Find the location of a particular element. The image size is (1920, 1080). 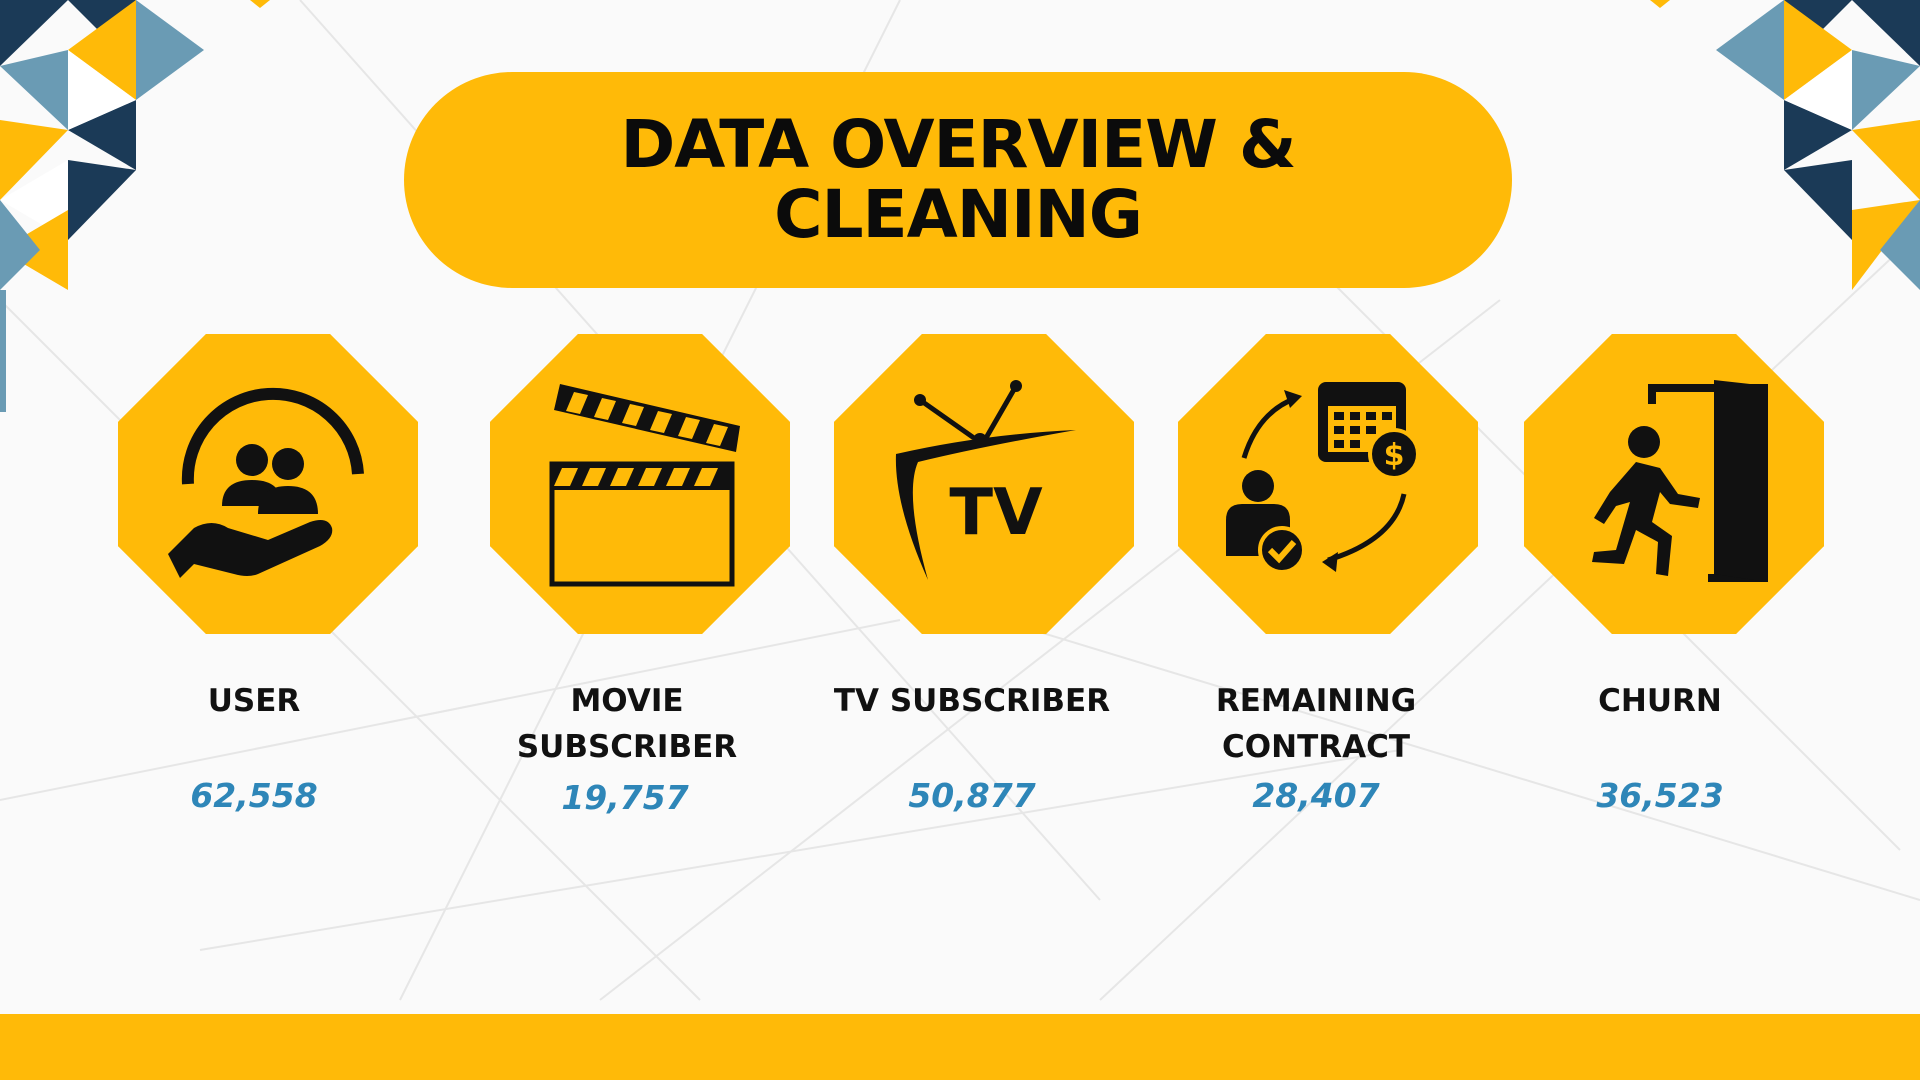

stat-label-user: USER is located at coordinates (254, 701).